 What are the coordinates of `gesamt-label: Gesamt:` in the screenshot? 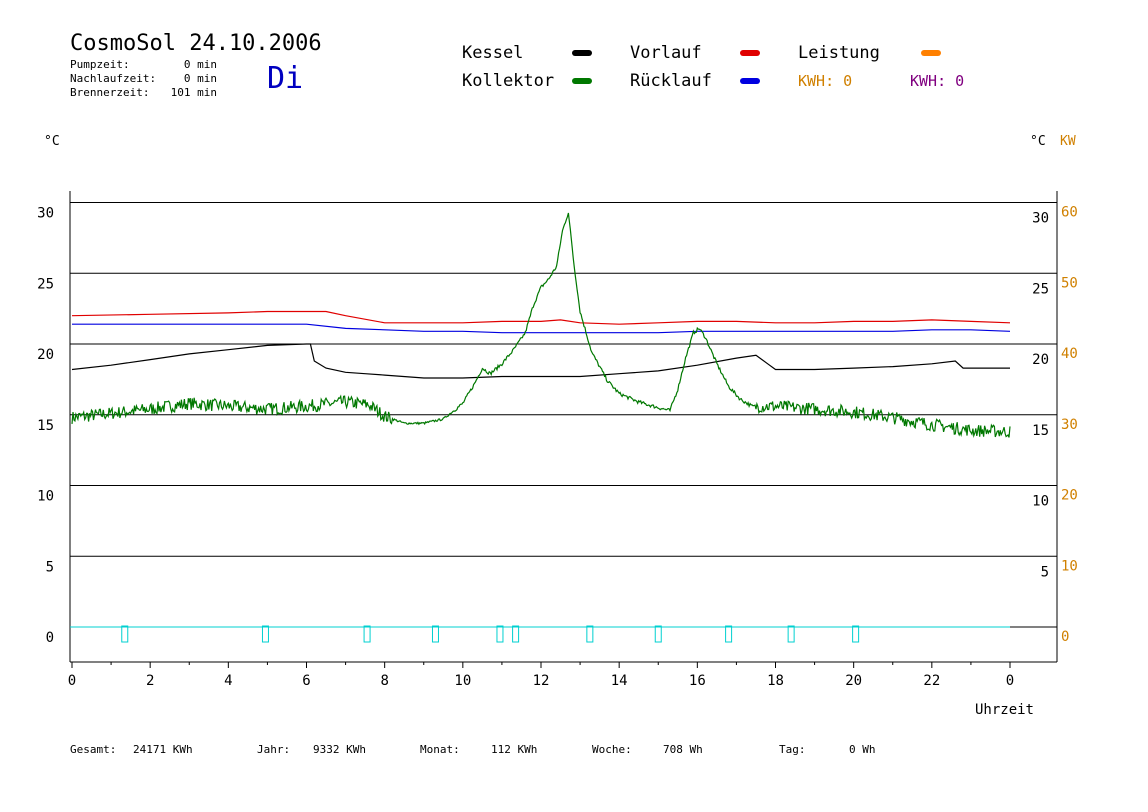 It's located at (93, 749).